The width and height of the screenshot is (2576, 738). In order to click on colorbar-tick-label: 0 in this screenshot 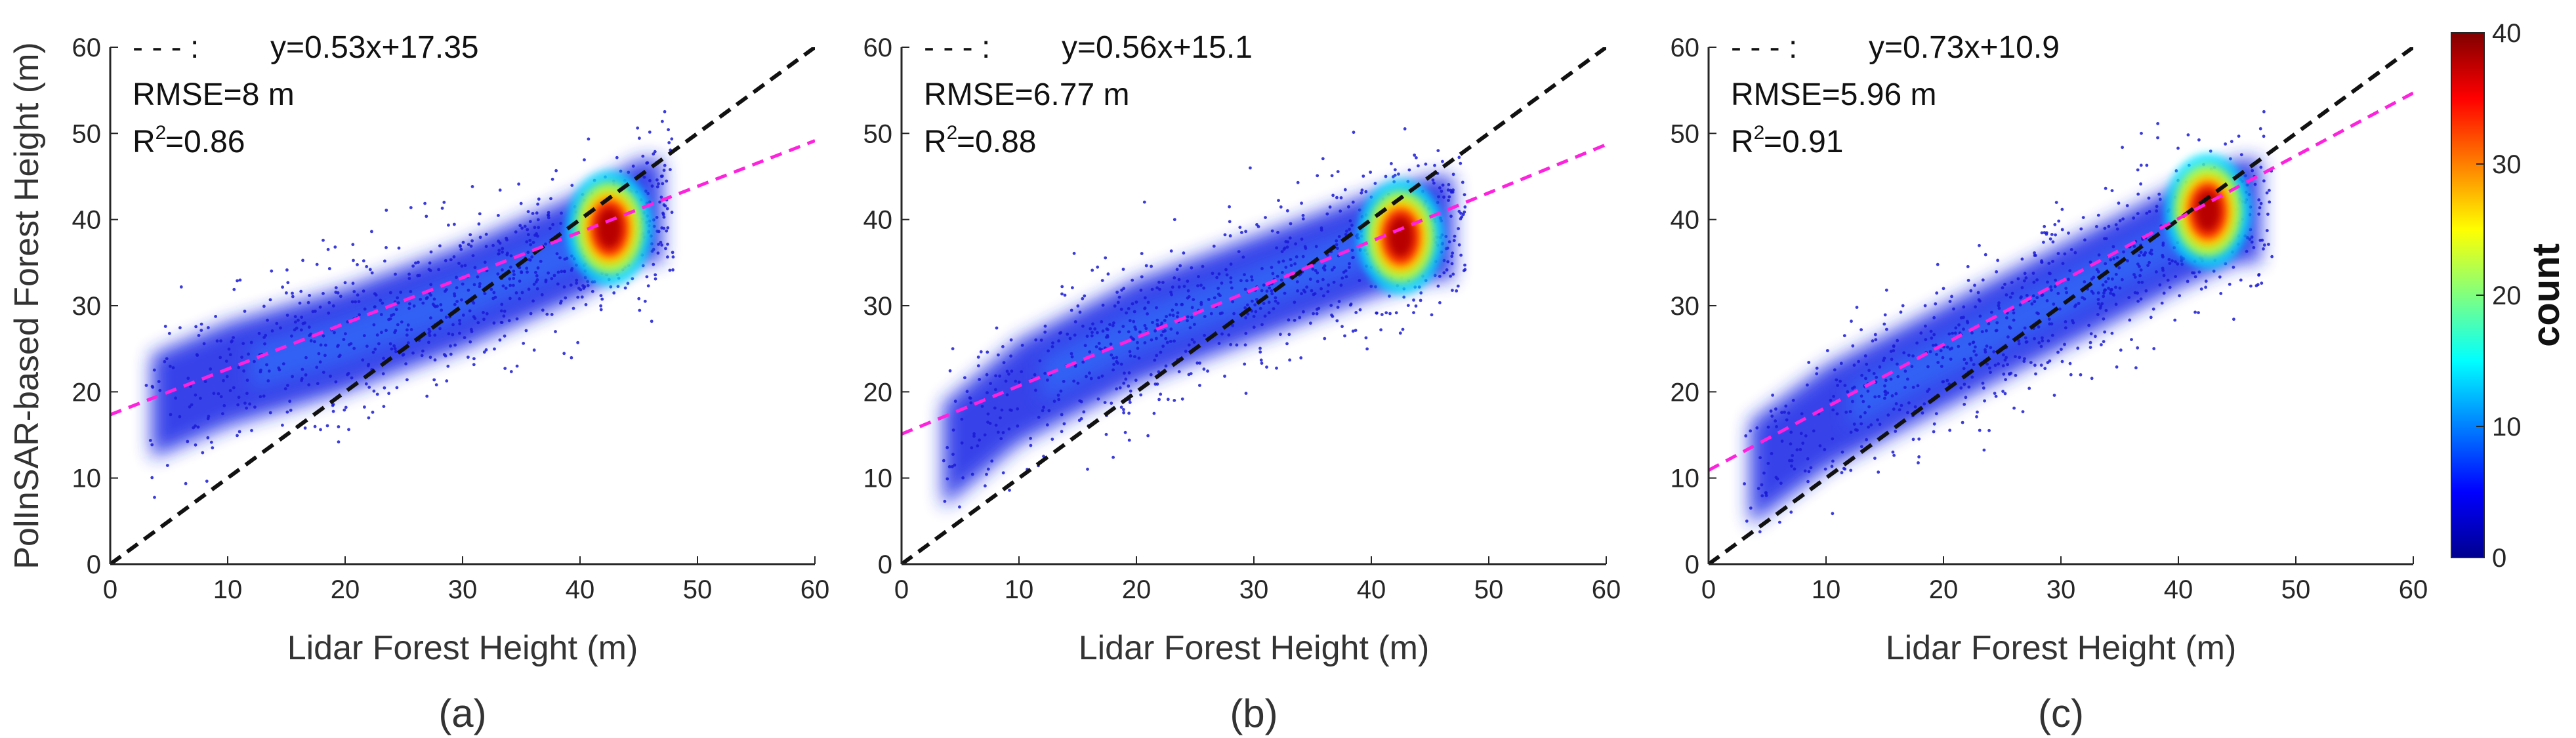, I will do `click(2499, 558)`.